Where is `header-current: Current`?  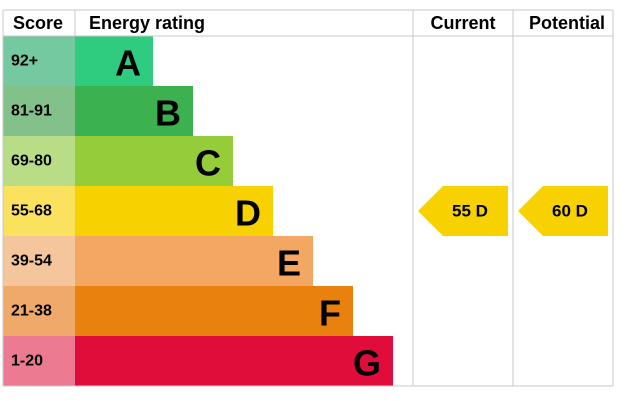
header-current: Current is located at coordinates (462, 23).